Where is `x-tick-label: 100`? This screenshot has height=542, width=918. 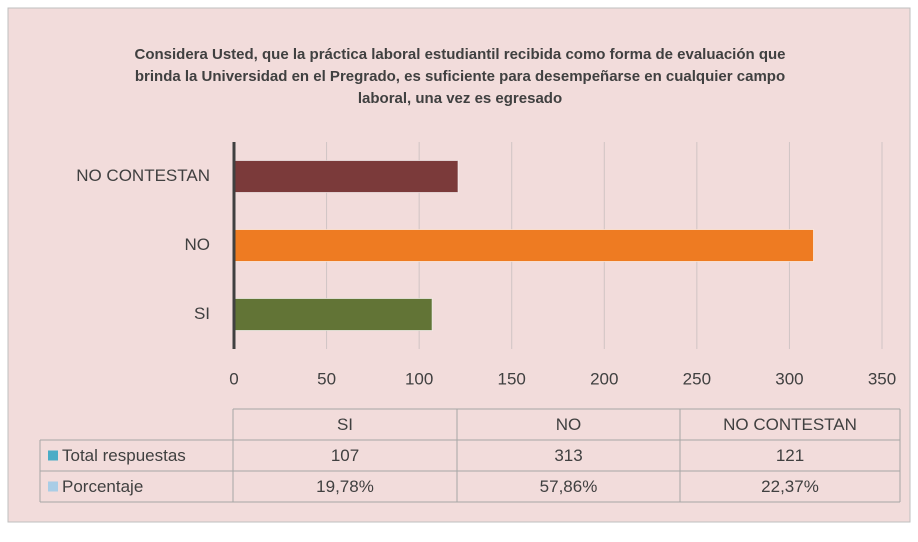 x-tick-label: 100 is located at coordinates (419, 378).